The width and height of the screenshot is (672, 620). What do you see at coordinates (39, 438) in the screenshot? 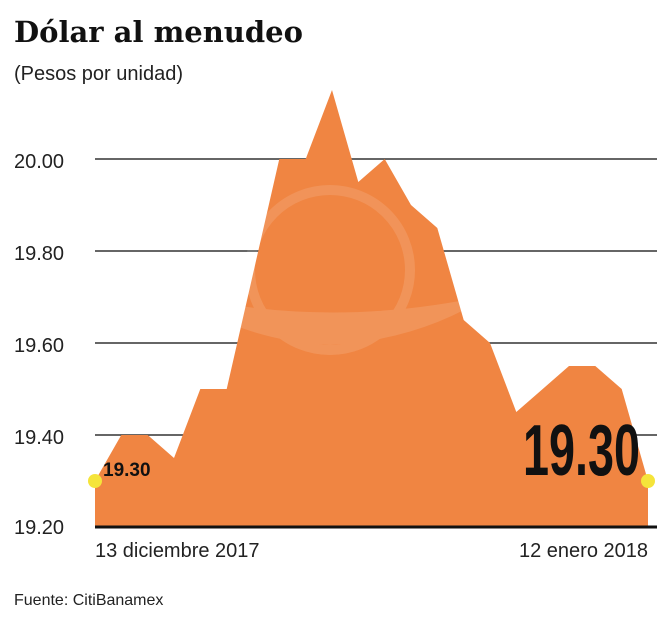
I see `y-tick-label: 19.40` at bounding box center [39, 438].